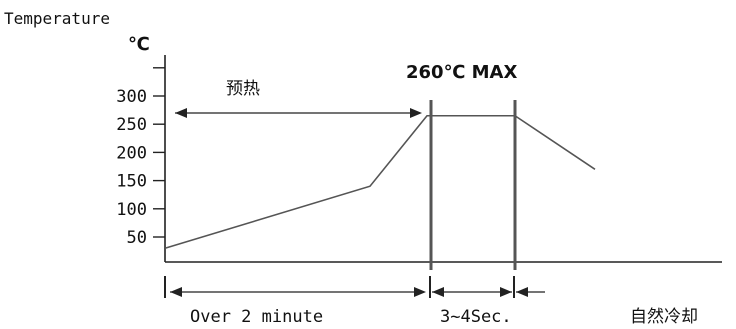 This screenshot has width=736, height=329. I want to click on y-ticks: 300 250 200 150 100 50, so click(140, 157).